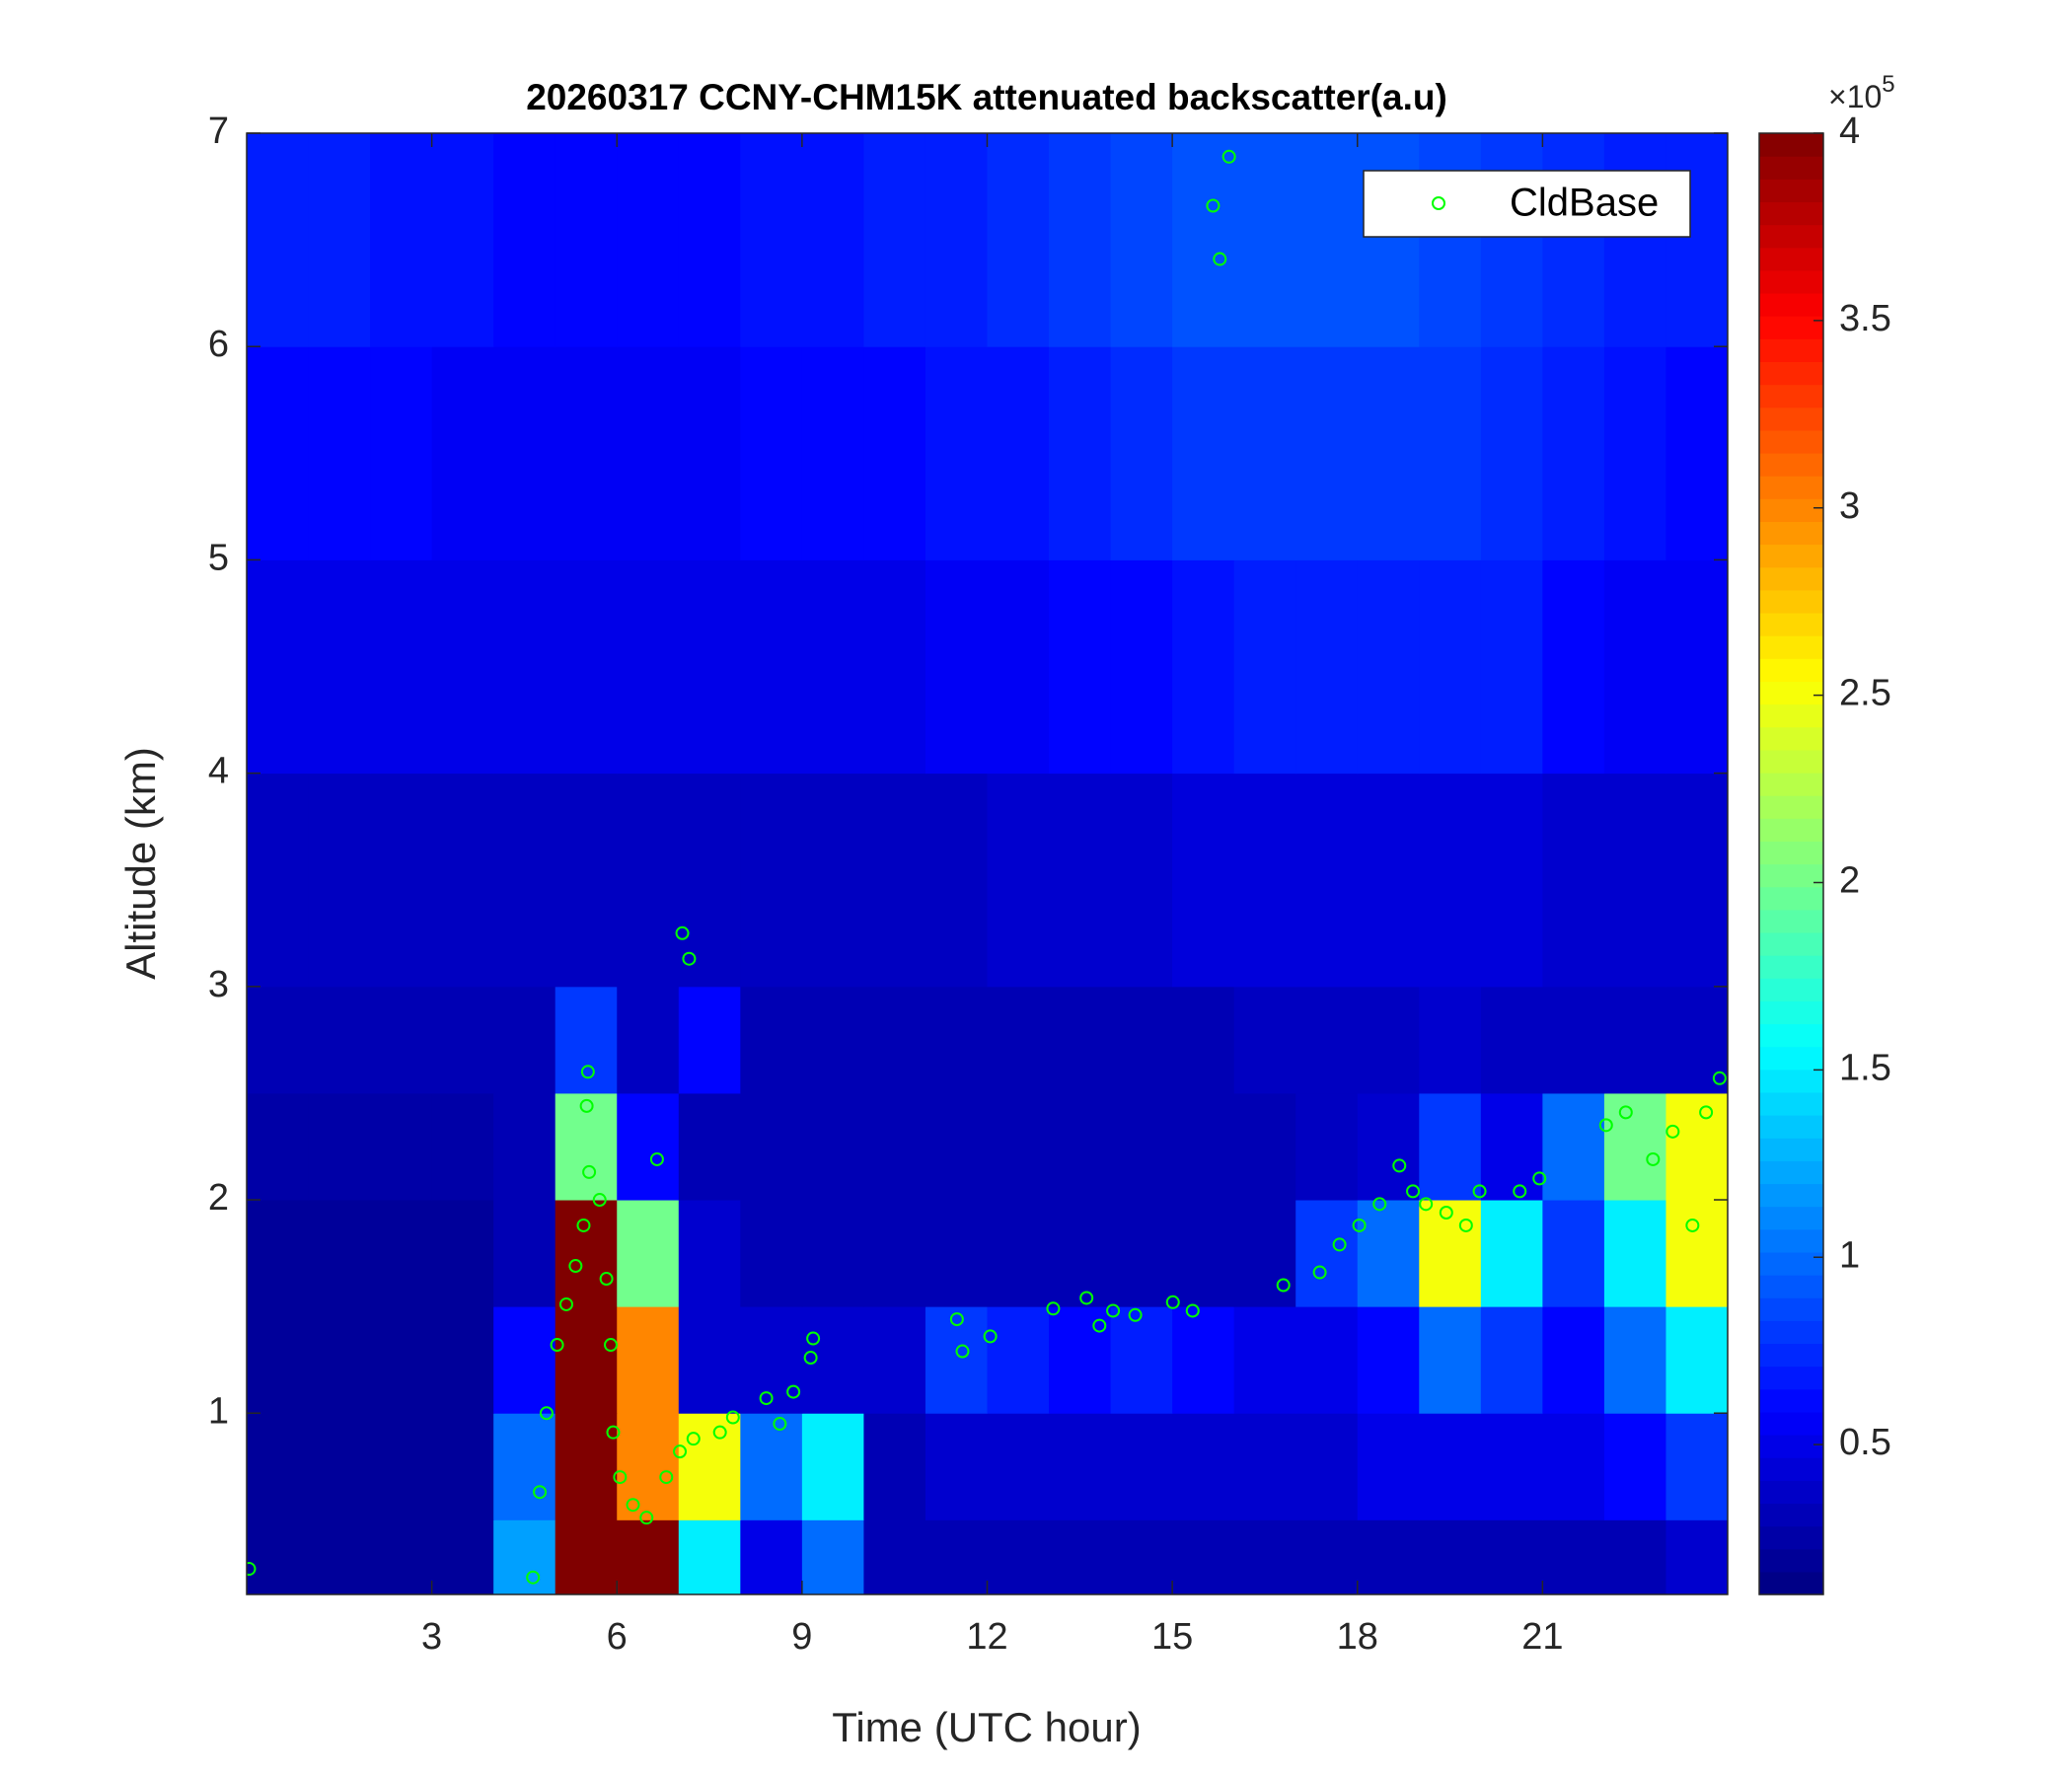  I want to click on y-tick-label: 2, so click(218, 1198).